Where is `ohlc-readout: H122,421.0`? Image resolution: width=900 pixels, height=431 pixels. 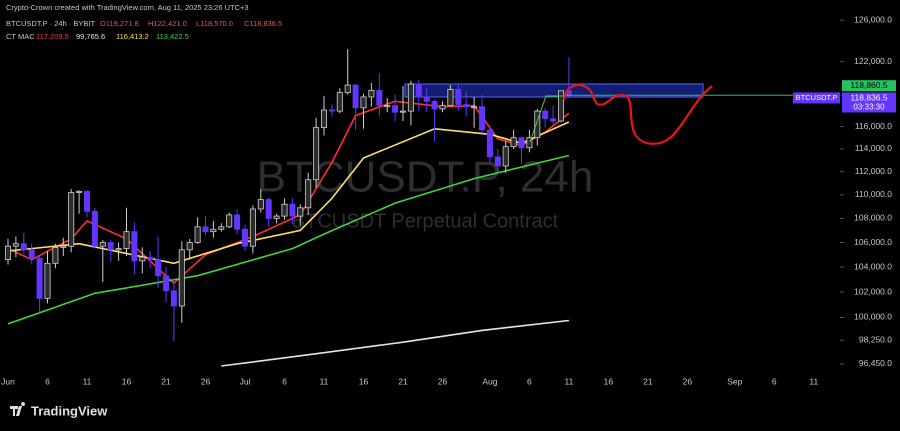
ohlc-readout: H122,421.0 is located at coordinates (167, 23).